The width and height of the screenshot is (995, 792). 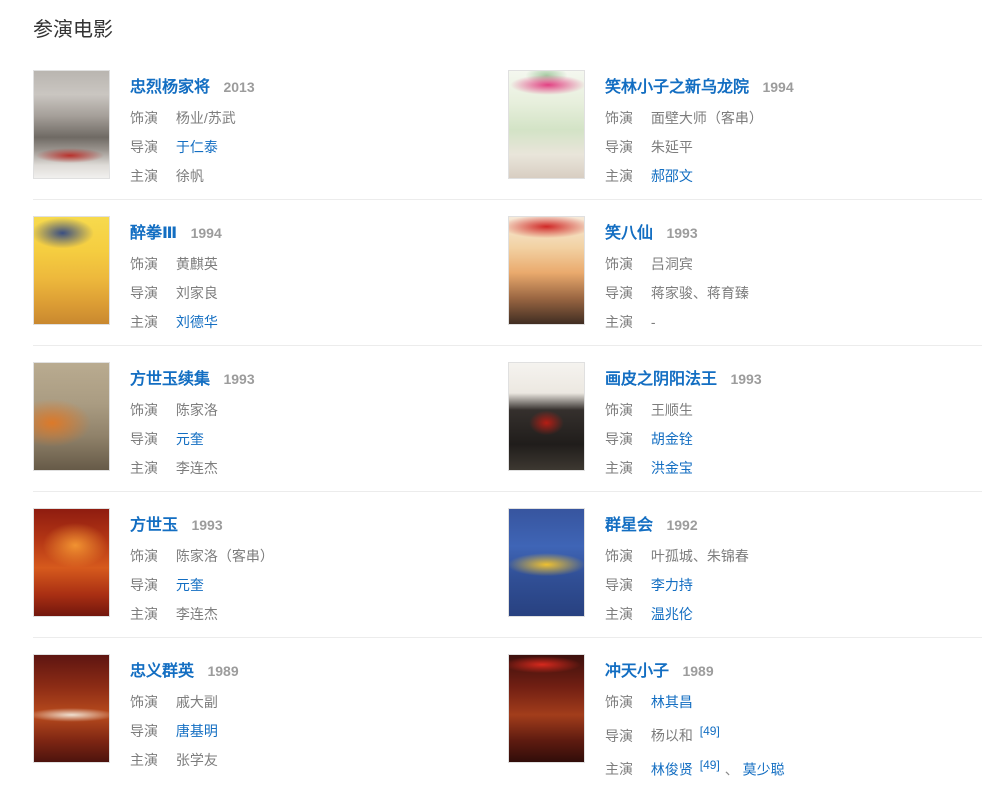 I want to click on director-row: 导演 于仁泰, so click(x=192, y=147).